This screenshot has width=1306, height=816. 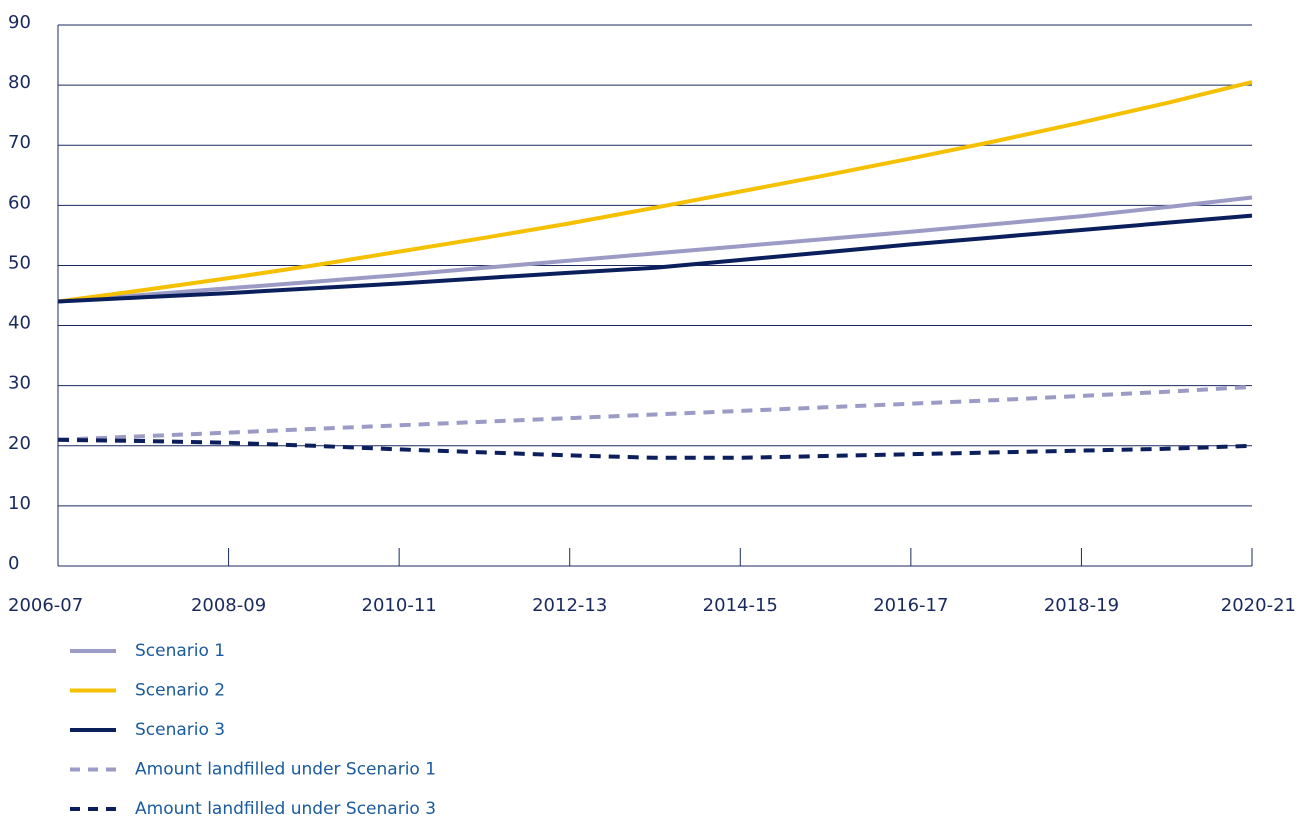 I want to click on x-tick-label: 2006-07, so click(x=45, y=605).